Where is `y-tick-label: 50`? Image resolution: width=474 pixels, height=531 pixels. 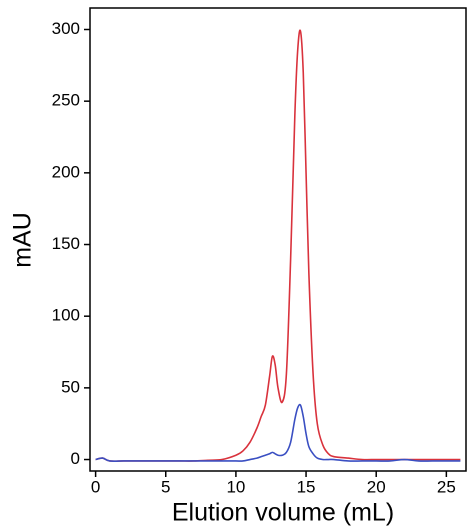 y-tick-label: 50 is located at coordinates (70, 386).